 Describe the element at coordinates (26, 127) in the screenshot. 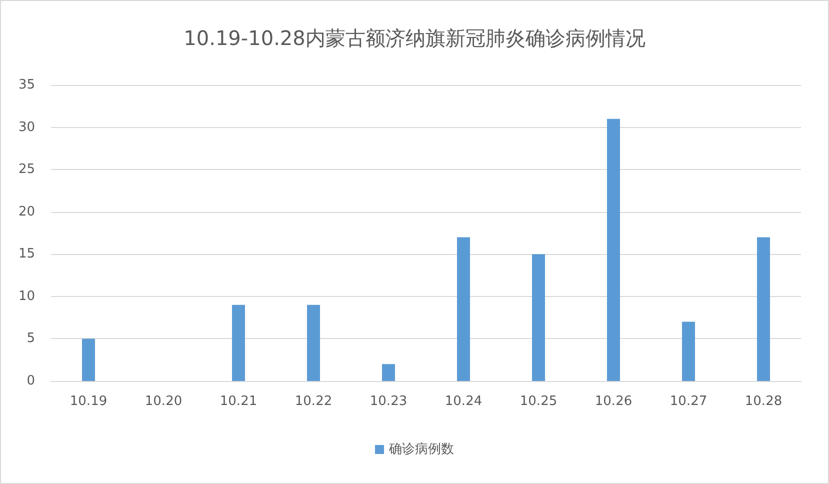

I see `y-tick-label: 30` at that location.